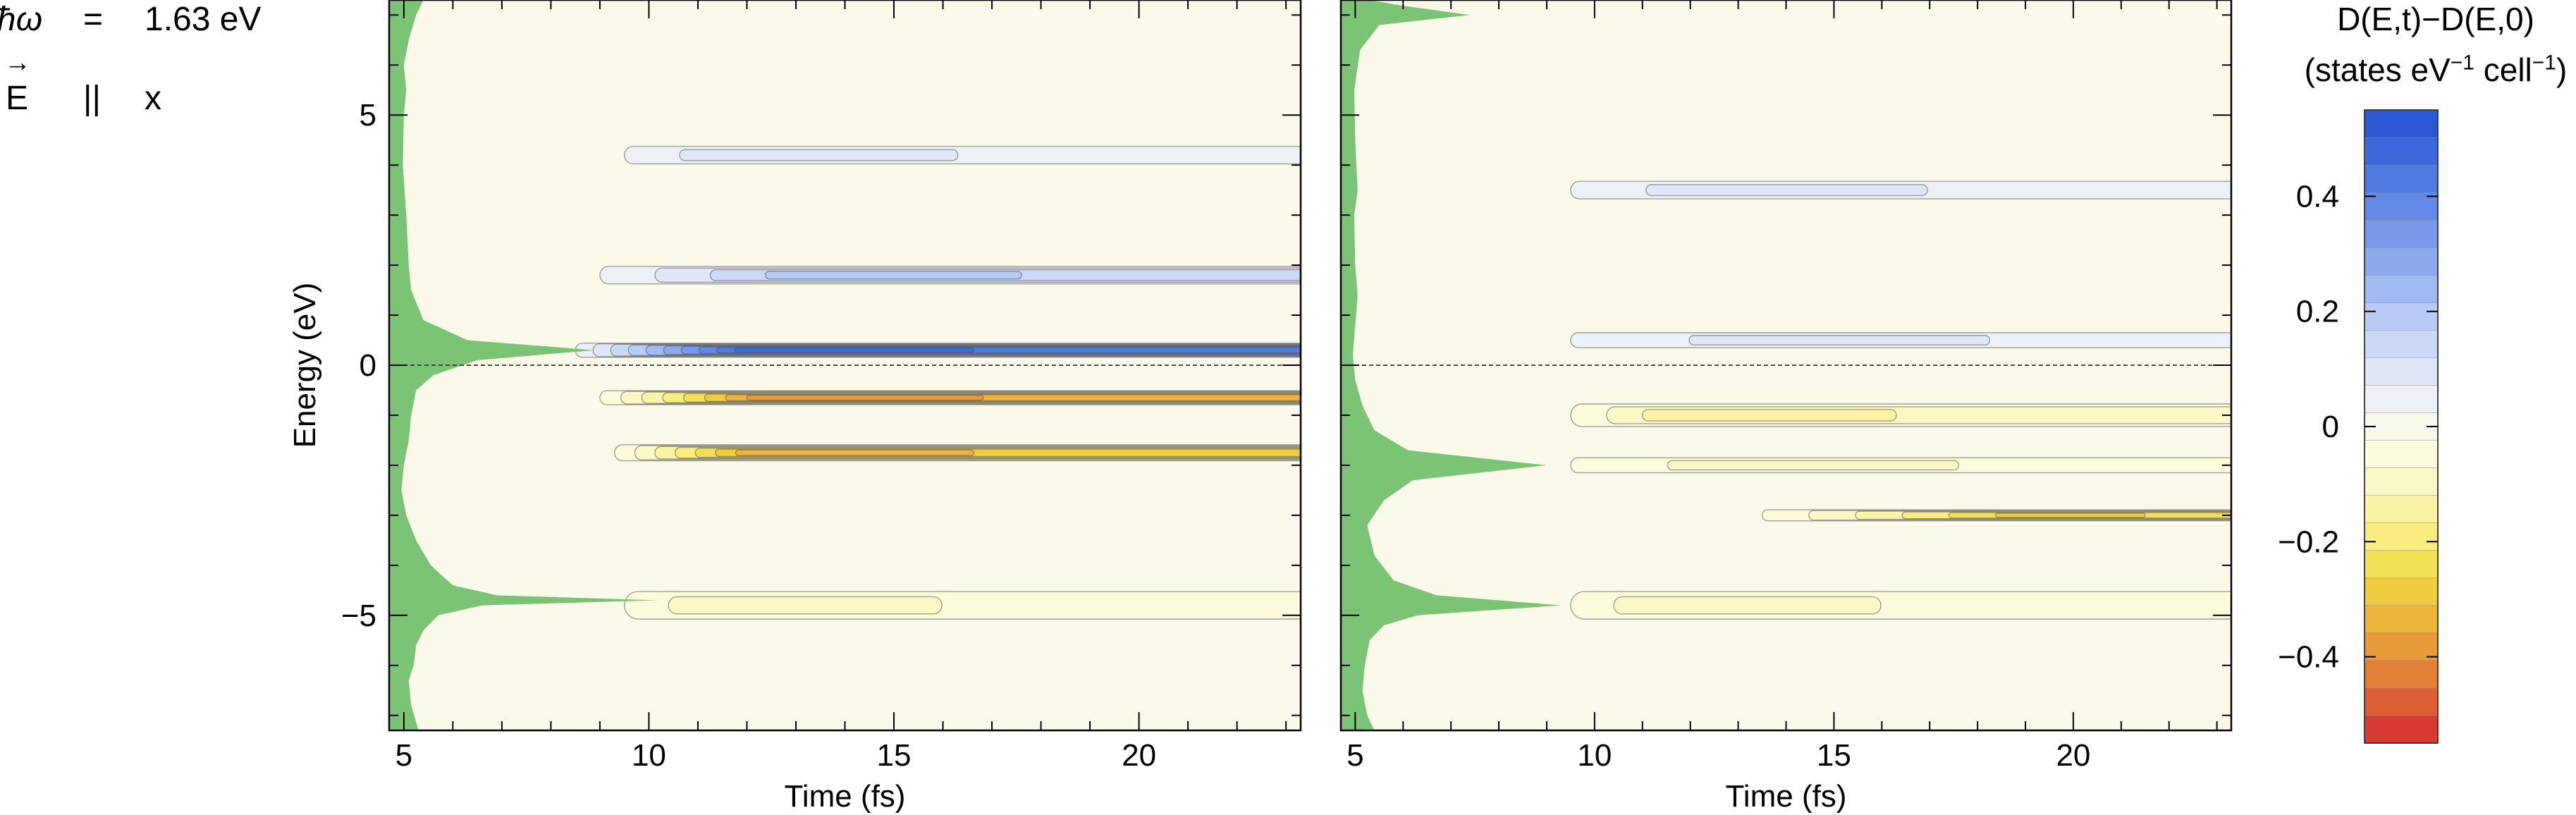 The image size is (2576, 815). What do you see at coordinates (2462, 63) in the screenshot?
I see `colorbar-title-exp1: −1` at bounding box center [2462, 63].